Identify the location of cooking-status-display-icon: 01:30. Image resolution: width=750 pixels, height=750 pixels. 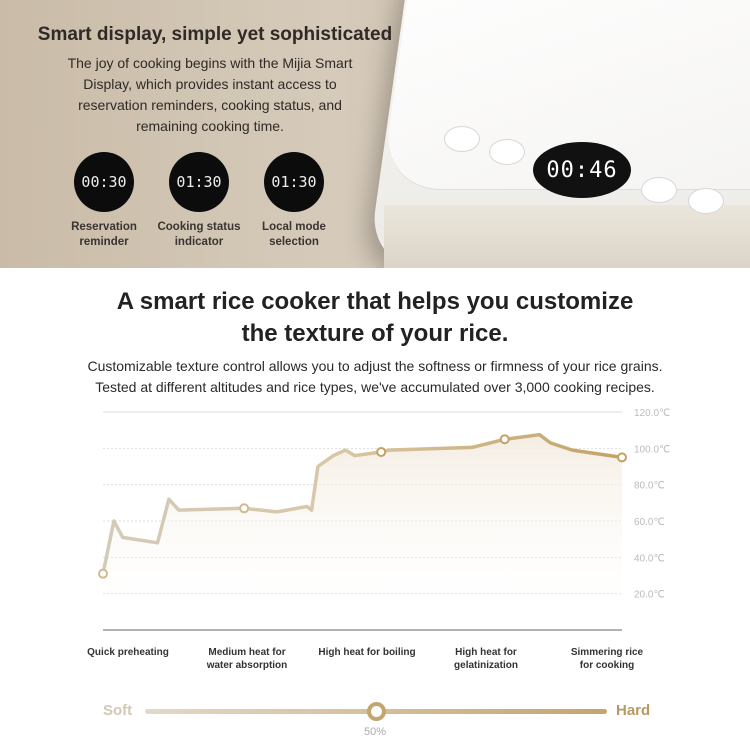
(199, 182).